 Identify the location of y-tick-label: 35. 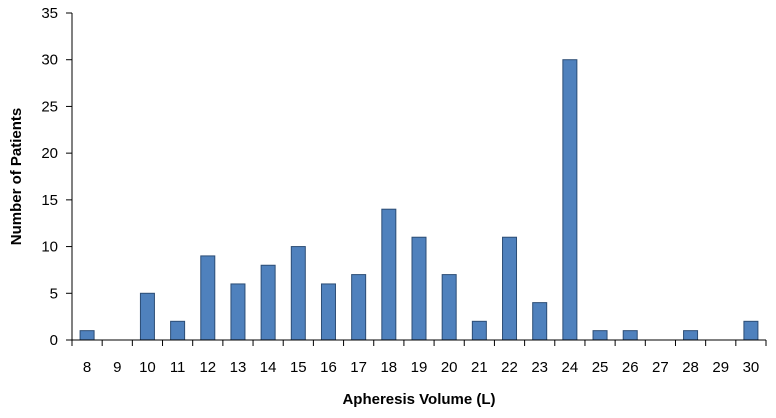
(49, 13).